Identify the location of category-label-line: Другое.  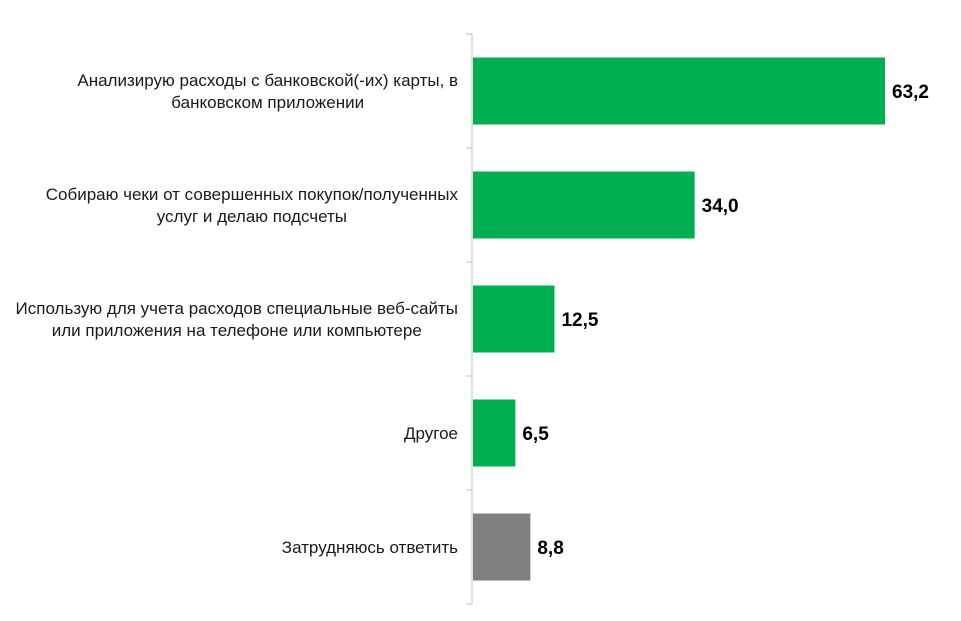
(431, 433).